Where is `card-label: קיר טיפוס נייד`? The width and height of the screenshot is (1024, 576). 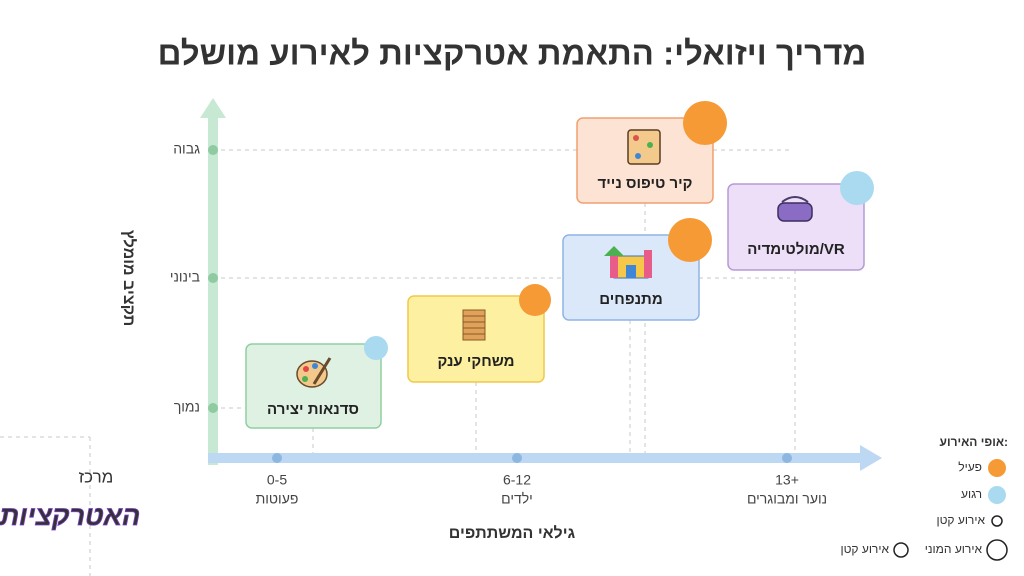 card-label: קיר טיפוס נייד is located at coordinates (645, 183).